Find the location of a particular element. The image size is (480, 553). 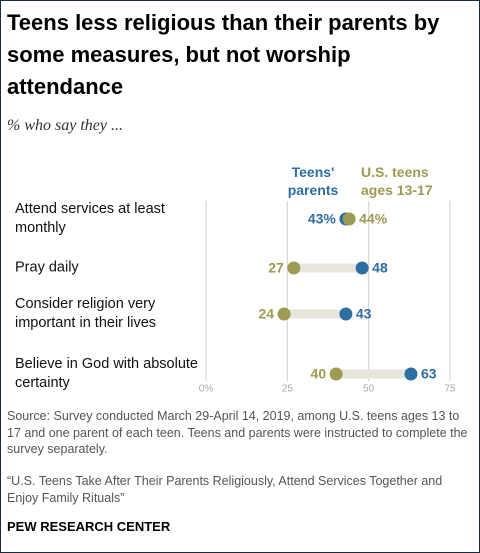

footer: PEW RESEARCH CENTER is located at coordinates (89, 526).